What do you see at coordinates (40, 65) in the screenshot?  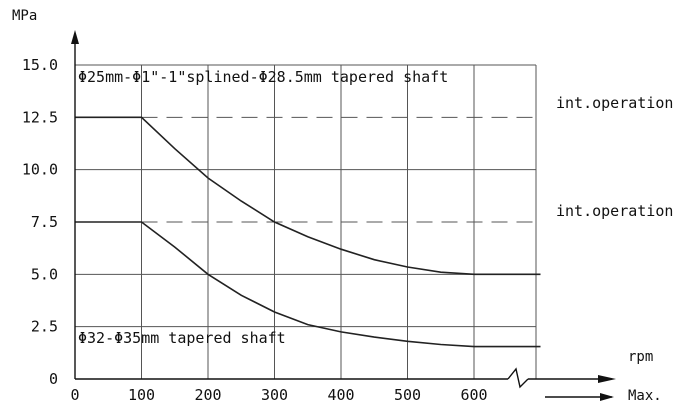 I see `y-tick-label-15.0: 15.0` at bounding box center [40, 65].